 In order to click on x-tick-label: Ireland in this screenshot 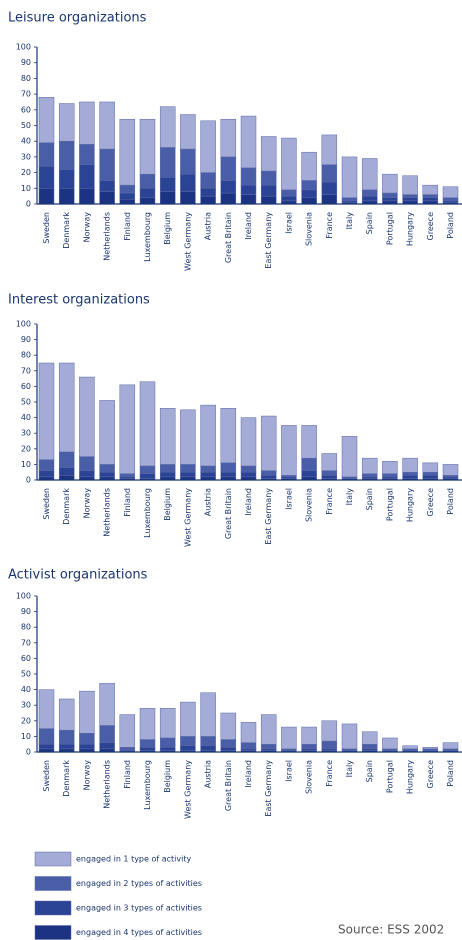, I will do `click(248, 502)`.